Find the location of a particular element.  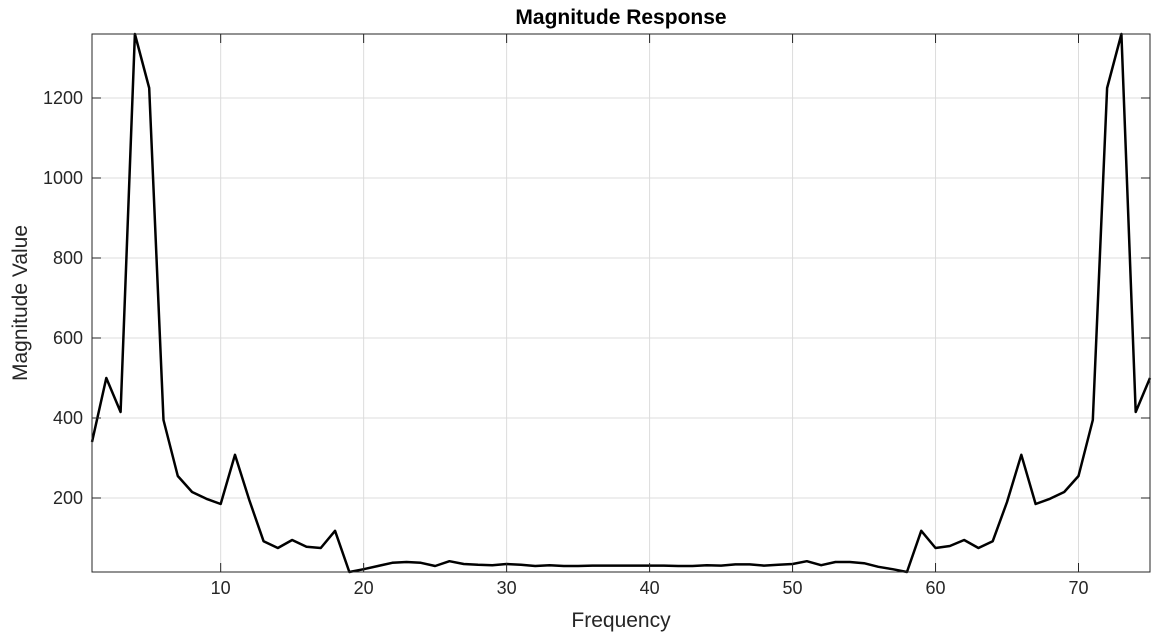

y-tick-label: 1000 is located at coordinates (63, 178).